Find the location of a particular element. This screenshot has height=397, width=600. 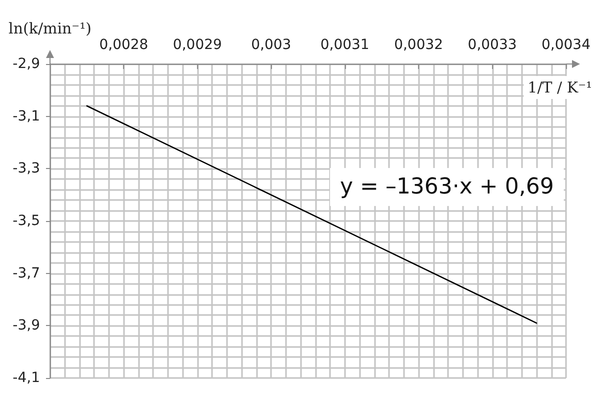

y-tick-label: -3,9 is located at coordinates (26, 326).